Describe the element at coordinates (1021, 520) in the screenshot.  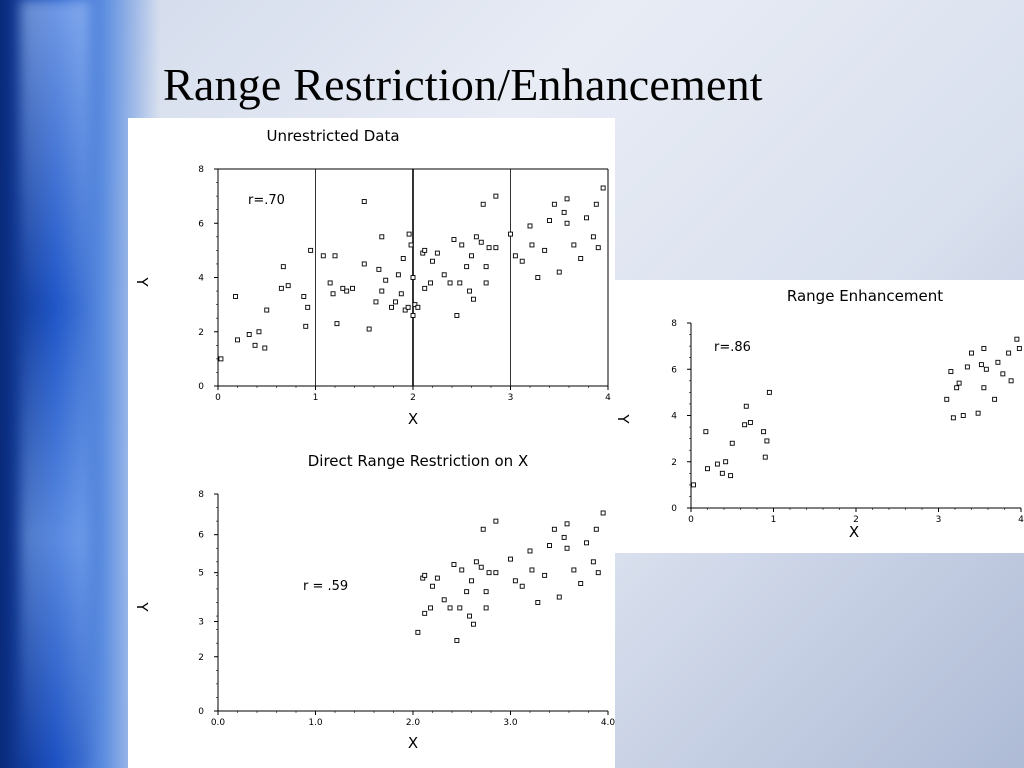
I see `x-tick-label: 4` at that location.